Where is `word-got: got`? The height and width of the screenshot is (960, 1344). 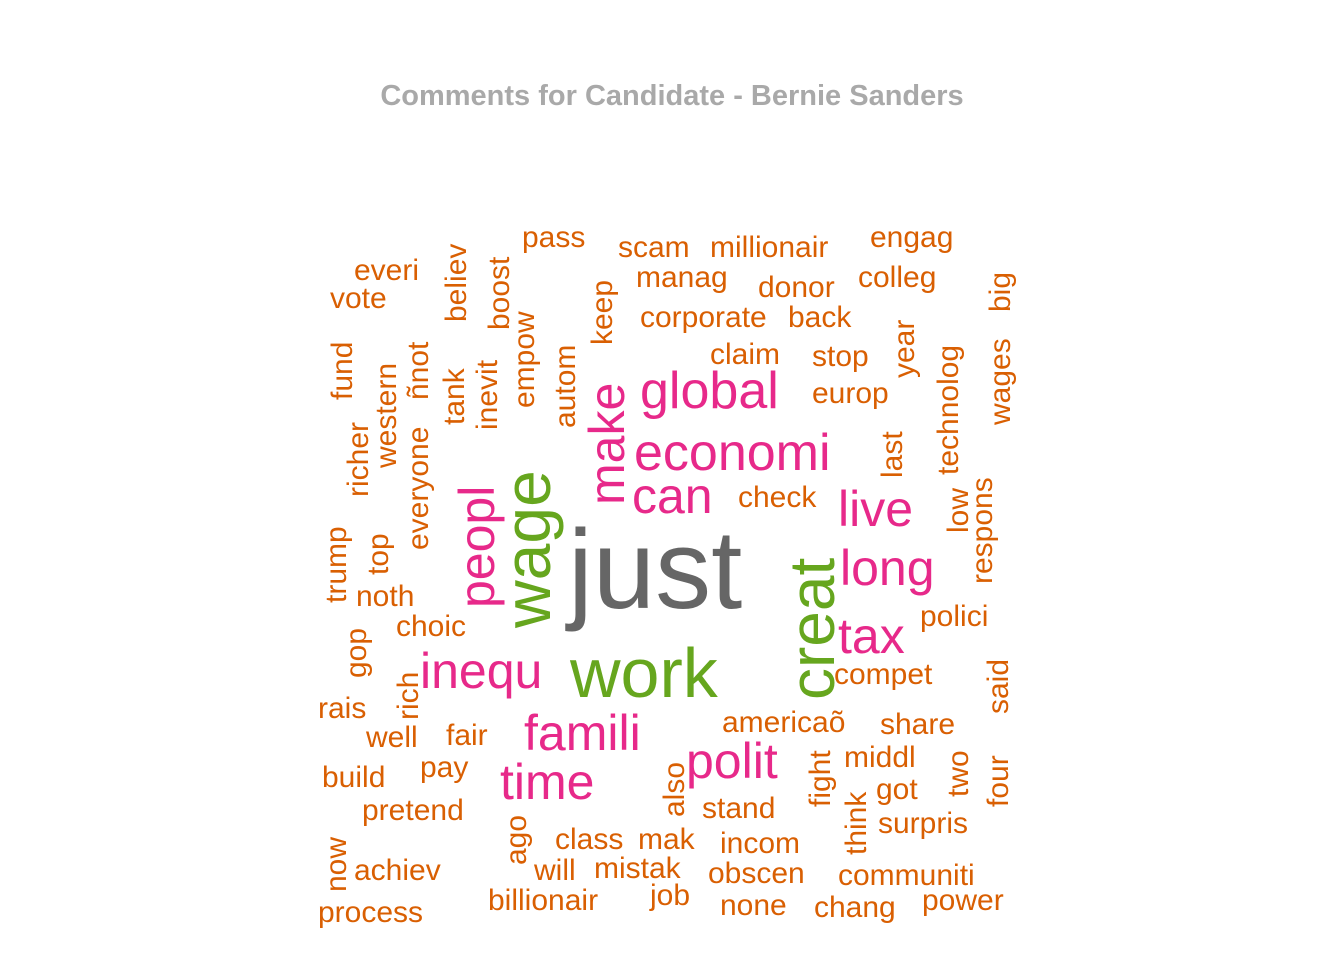 word-got: got is located at coordinates (897, 789).